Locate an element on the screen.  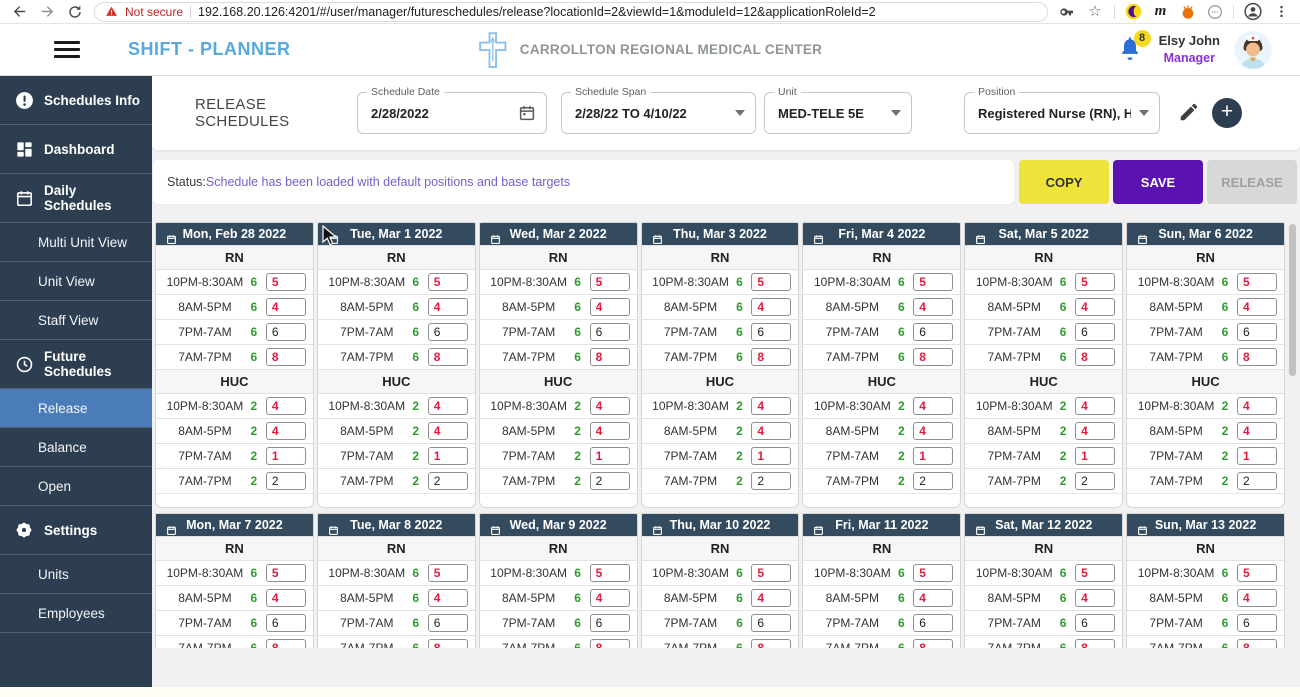
bookmark-star-icon: ☆ is located at coordinates (1095, 11).